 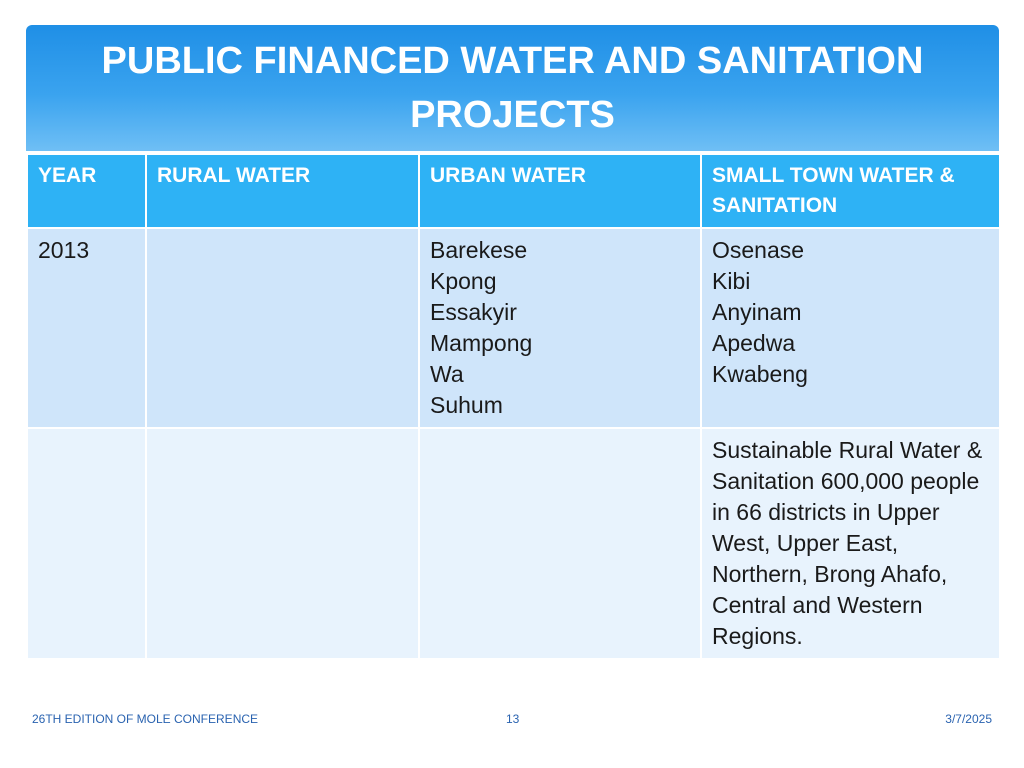 What do you see at coordinates (466, 405) in the screenshot?
I see `urban-project: Suhum` at bounding box center [466, 405].